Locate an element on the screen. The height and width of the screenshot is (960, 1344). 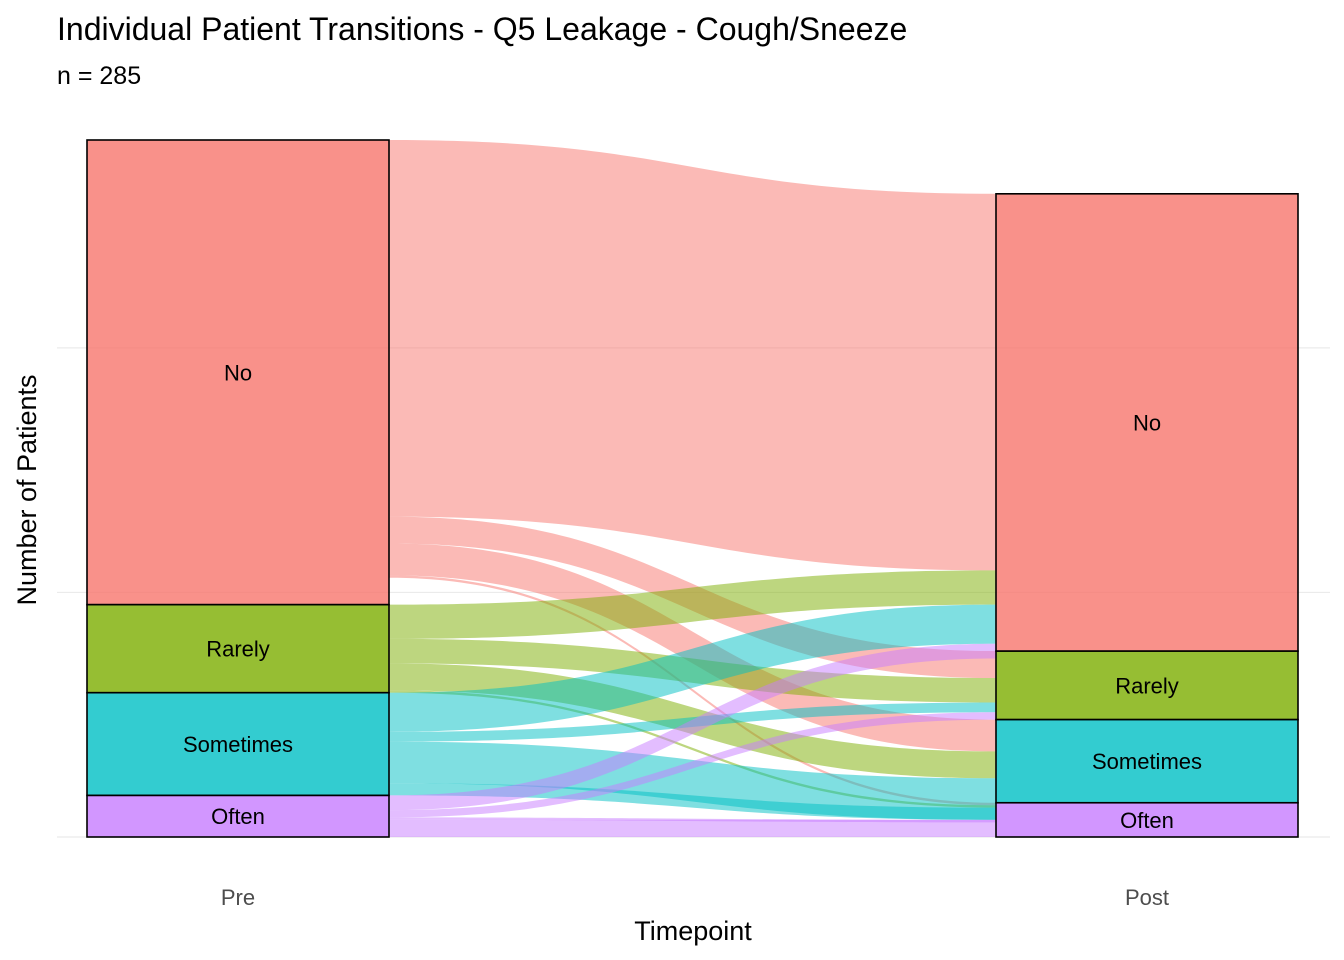
stratum-label-post-often: Often is located at coordinates (1147, 820).